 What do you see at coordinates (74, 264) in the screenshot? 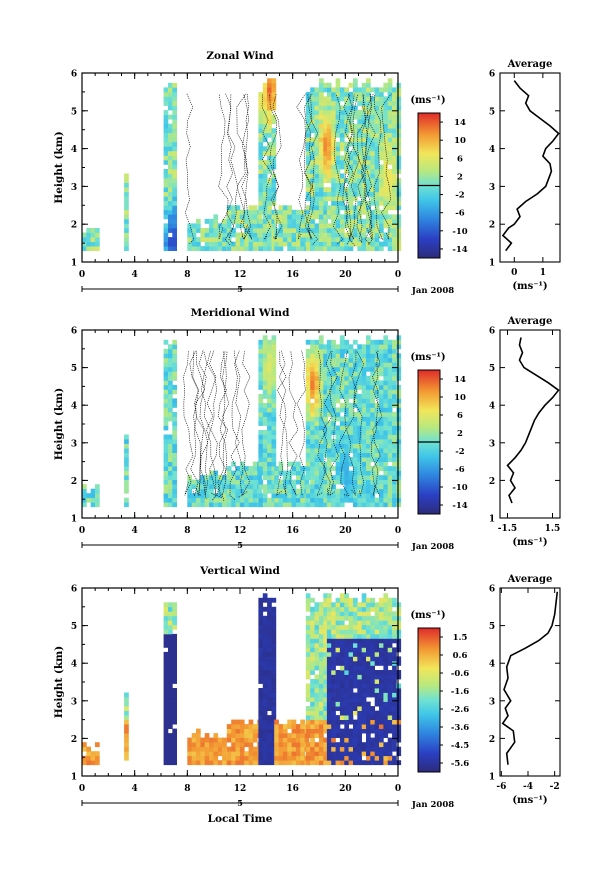
I see `y-tick-label: 1` at bounding box center [74, 264].